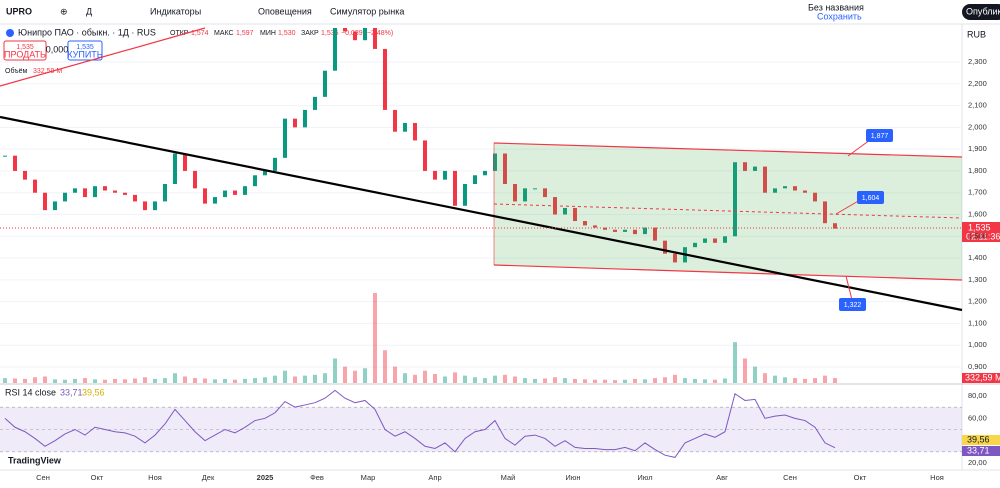 This screenshot has height=488, width=1000. What do you see at coordinates (208, 477) in the screenshot?
I see `x-tick-label: Дек` at bounding box center [208, 477].